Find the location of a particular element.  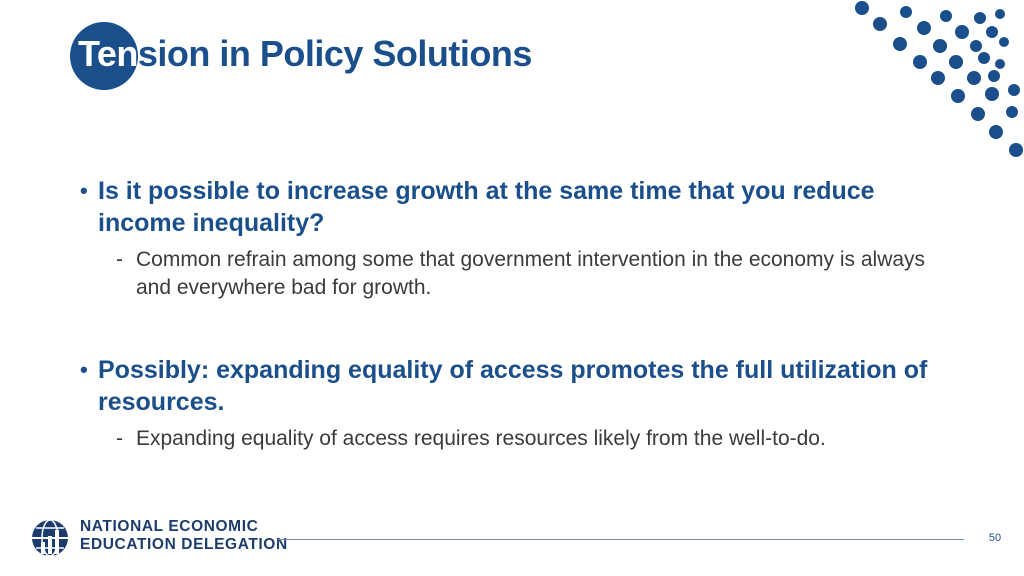

title-accent-circle is located at coordinates (104, 56).